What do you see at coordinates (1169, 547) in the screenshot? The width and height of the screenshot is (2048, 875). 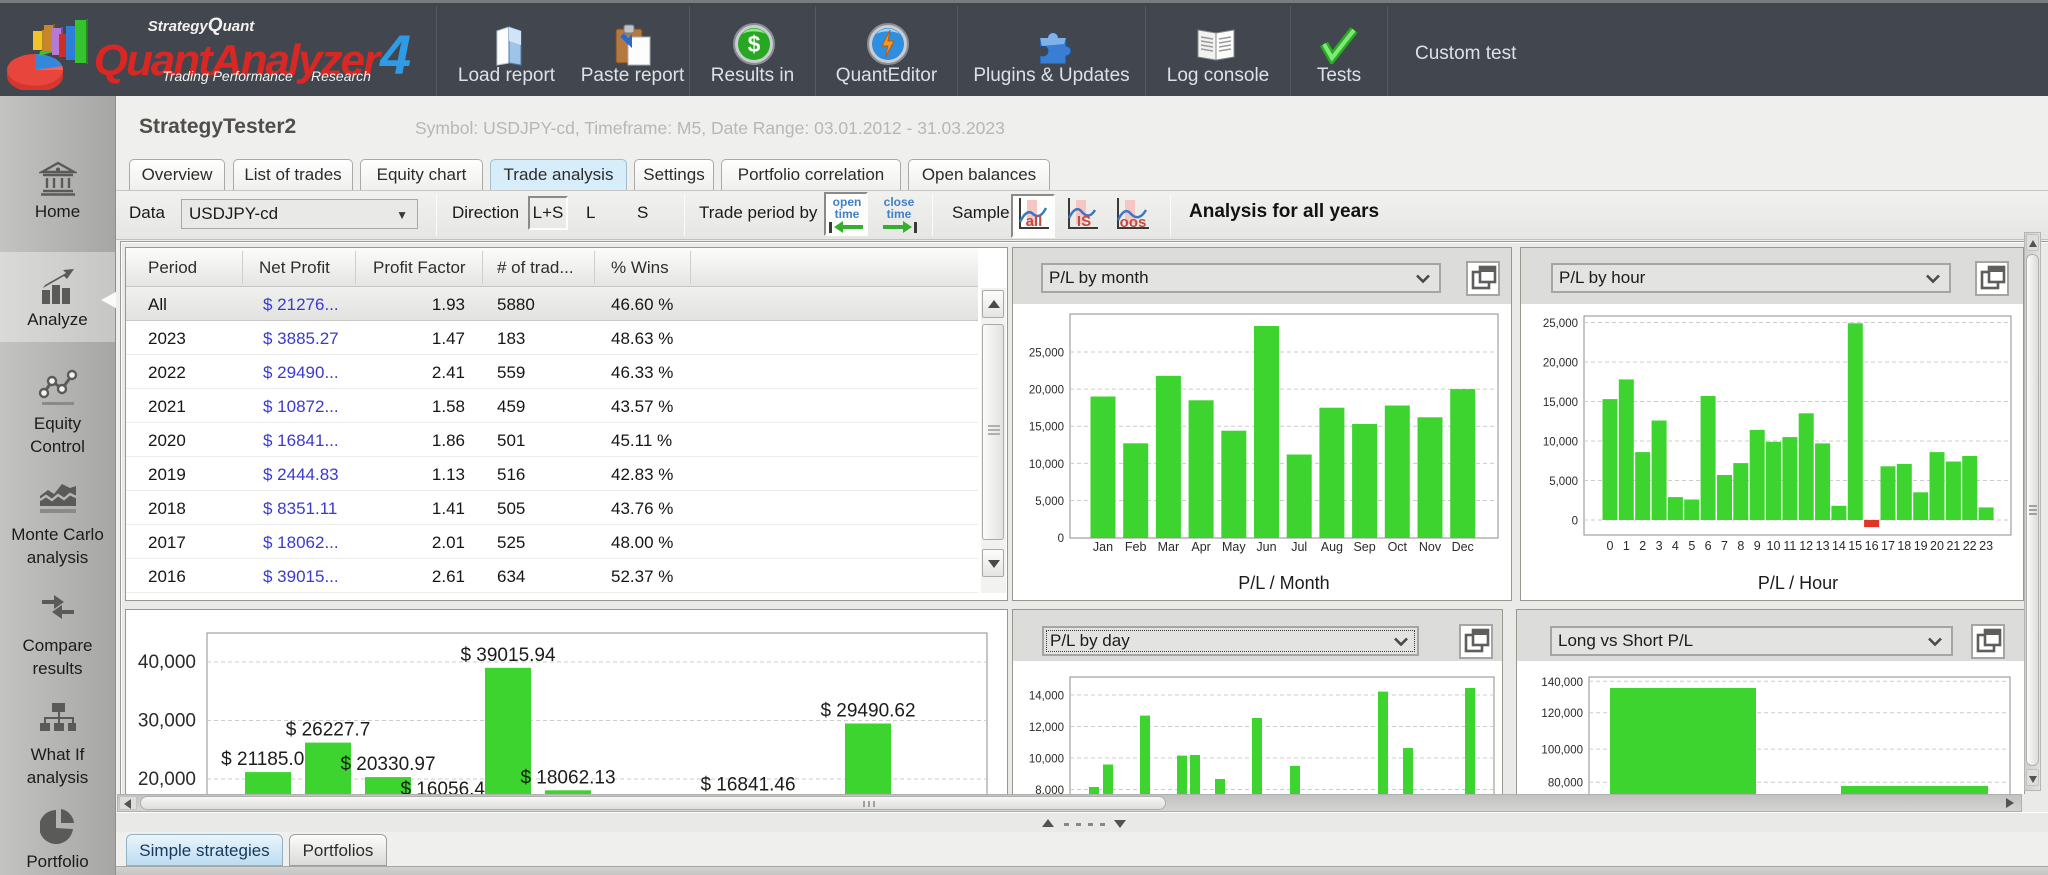 I see `svg-text: Mar` at bounding box center [1169, 547].